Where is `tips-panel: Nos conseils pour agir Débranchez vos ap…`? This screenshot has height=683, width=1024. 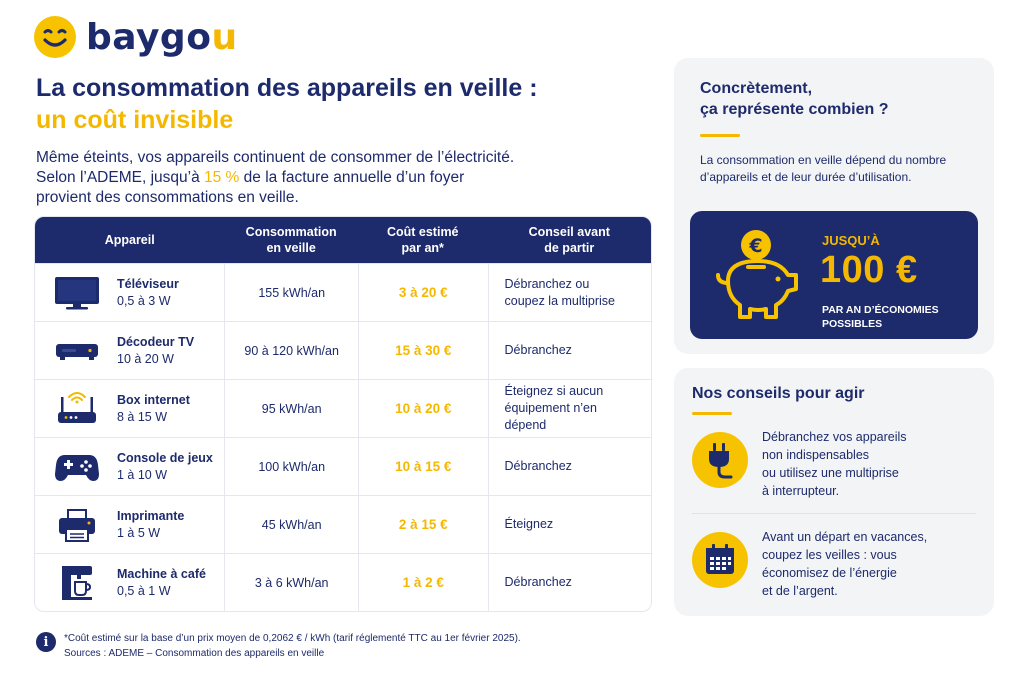
tips-panel: Nos conseils pour agir Débranchez vos ap… is located at coordinates (834, 492).